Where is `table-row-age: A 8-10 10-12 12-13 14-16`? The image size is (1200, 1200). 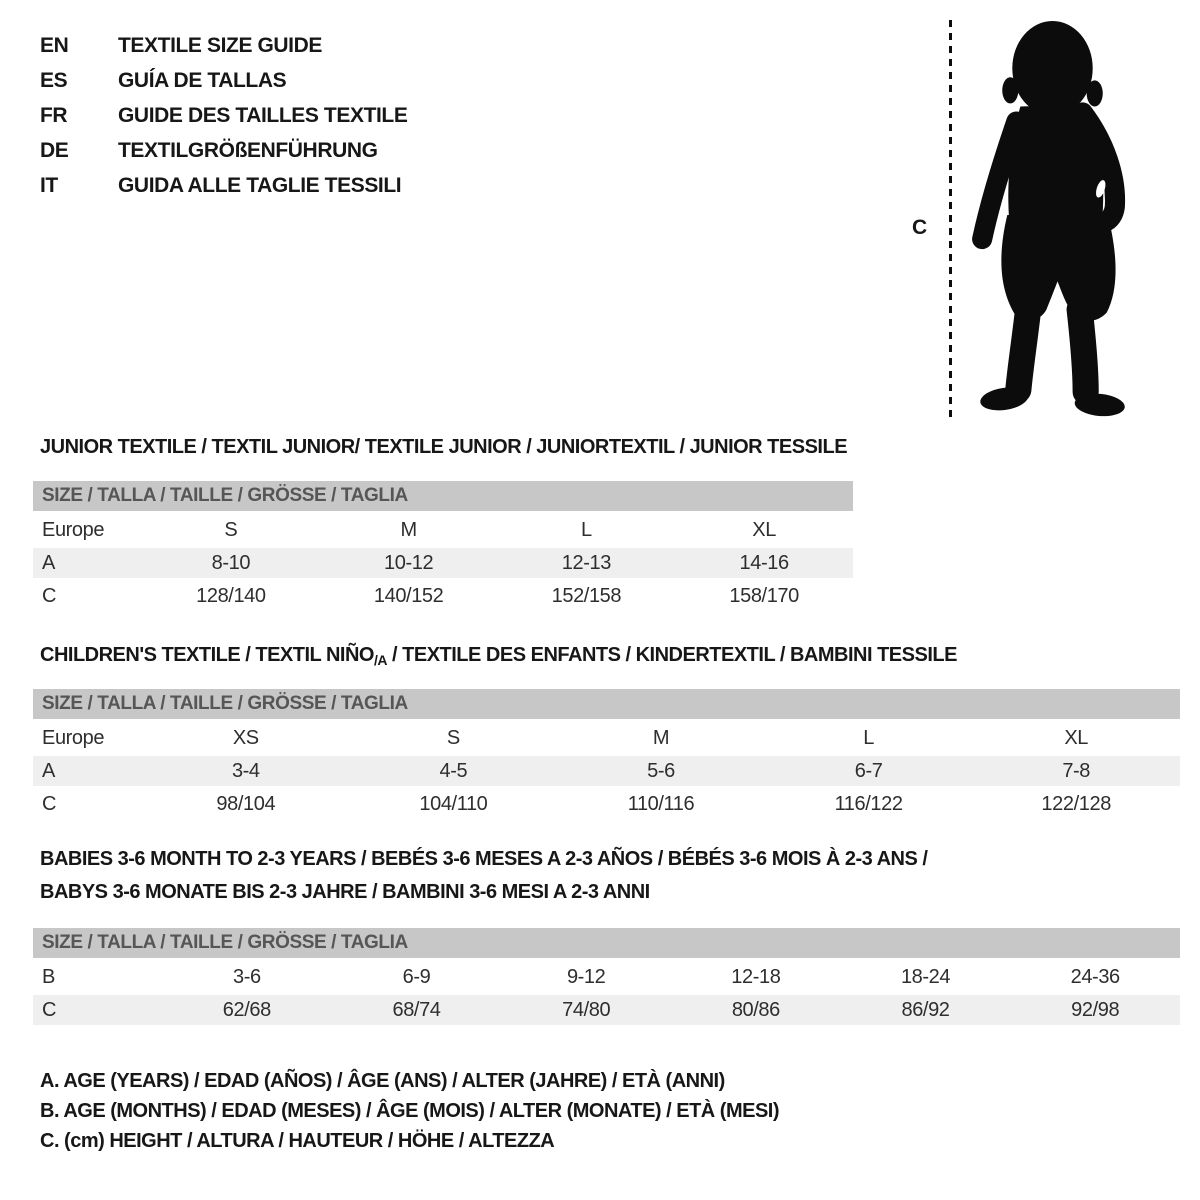 table-row-age: A 8-10 10-12 12-13 14-16 is located at coordinates (443, 563).